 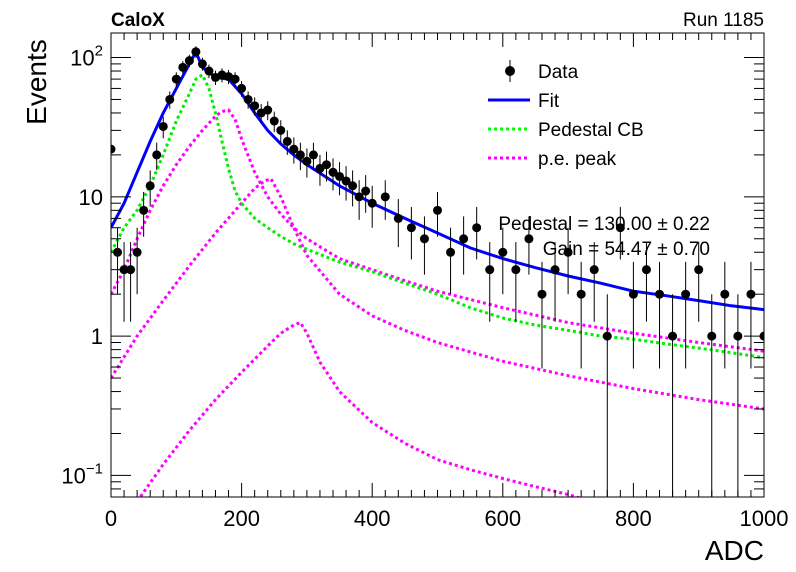 I want to click on legend-label: p.e. peak, so click(x=577, y=159).